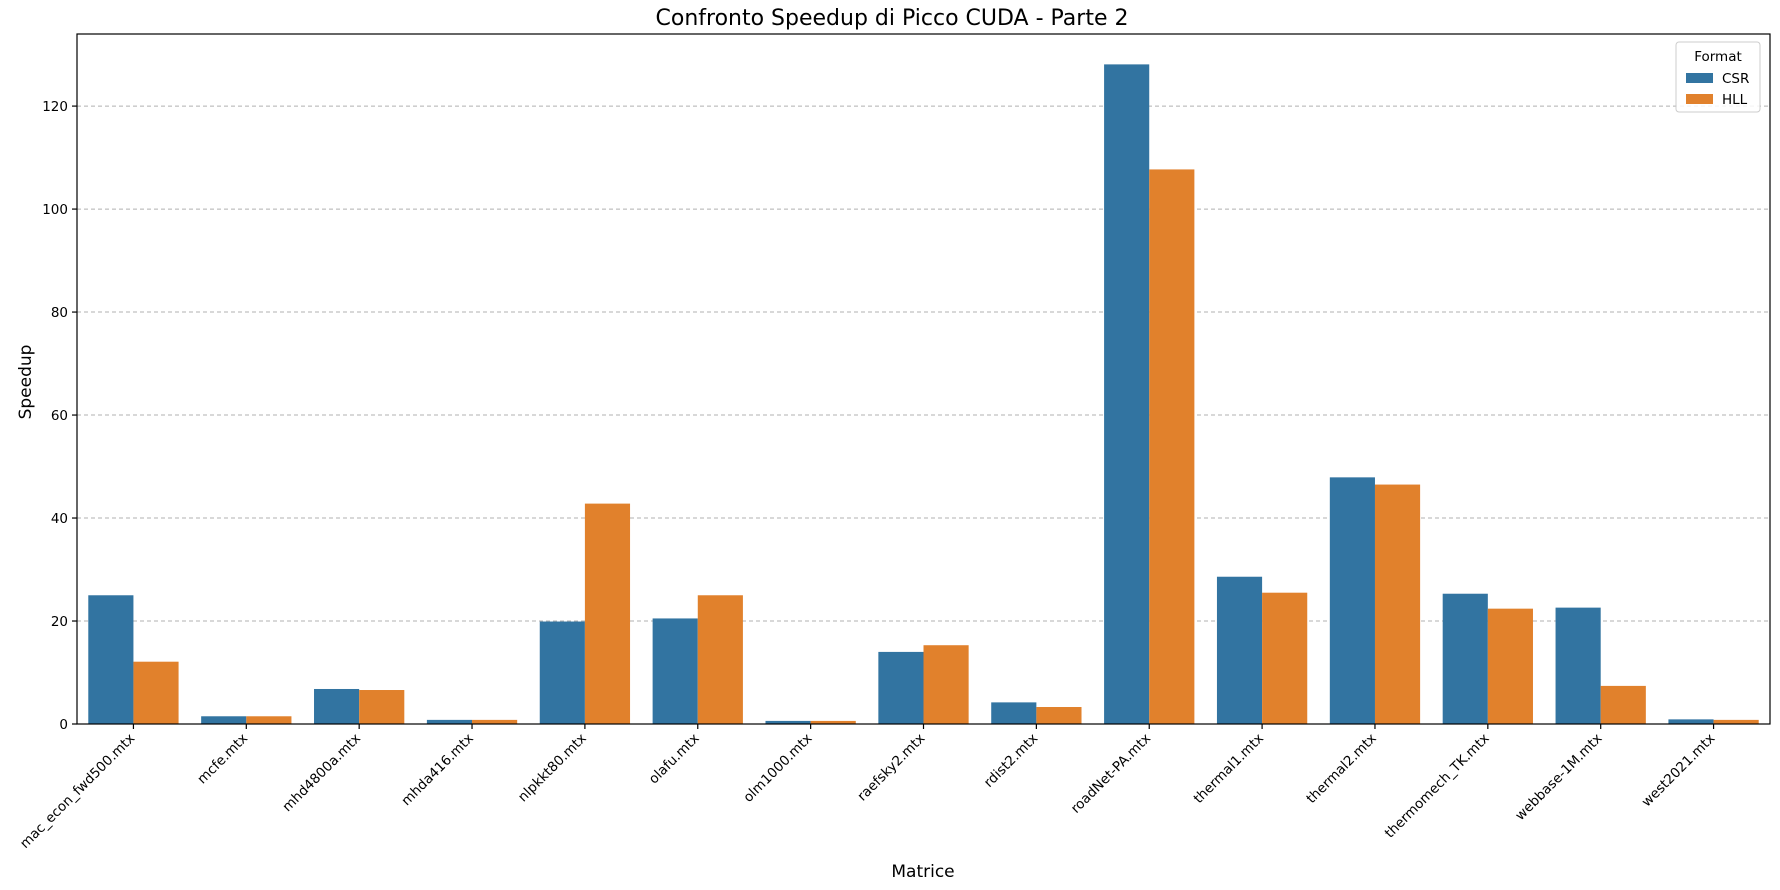 The image size is (1780, 890). Describe the element at coordinates (1011, 761) in the screenshot. I see `x-tick-label: rdist2.mtx` at that location.